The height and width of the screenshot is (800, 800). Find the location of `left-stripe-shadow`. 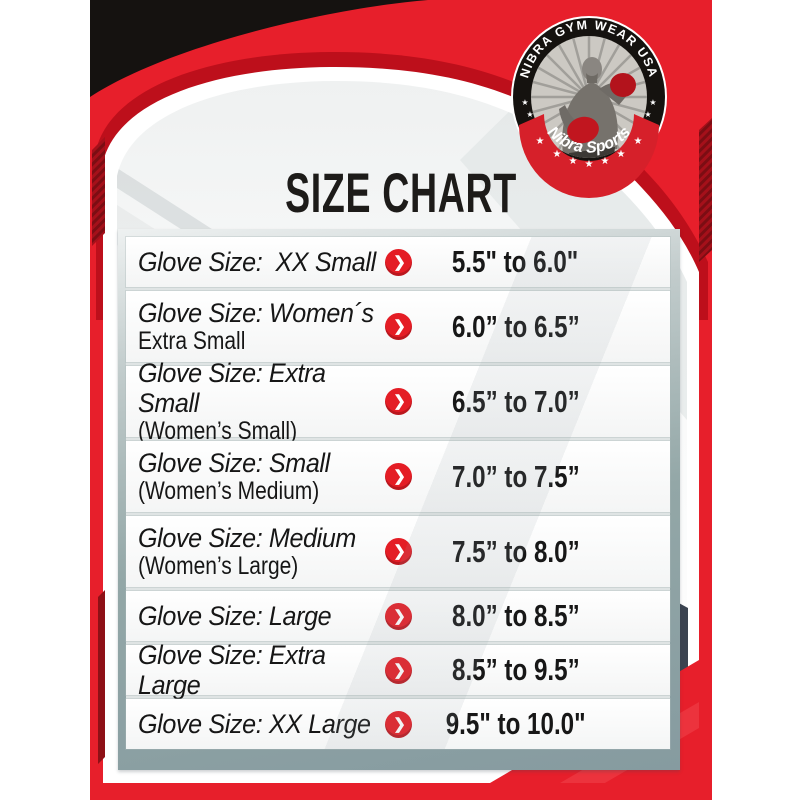

left-stripe-shadow is located at coordinates (101, 677).